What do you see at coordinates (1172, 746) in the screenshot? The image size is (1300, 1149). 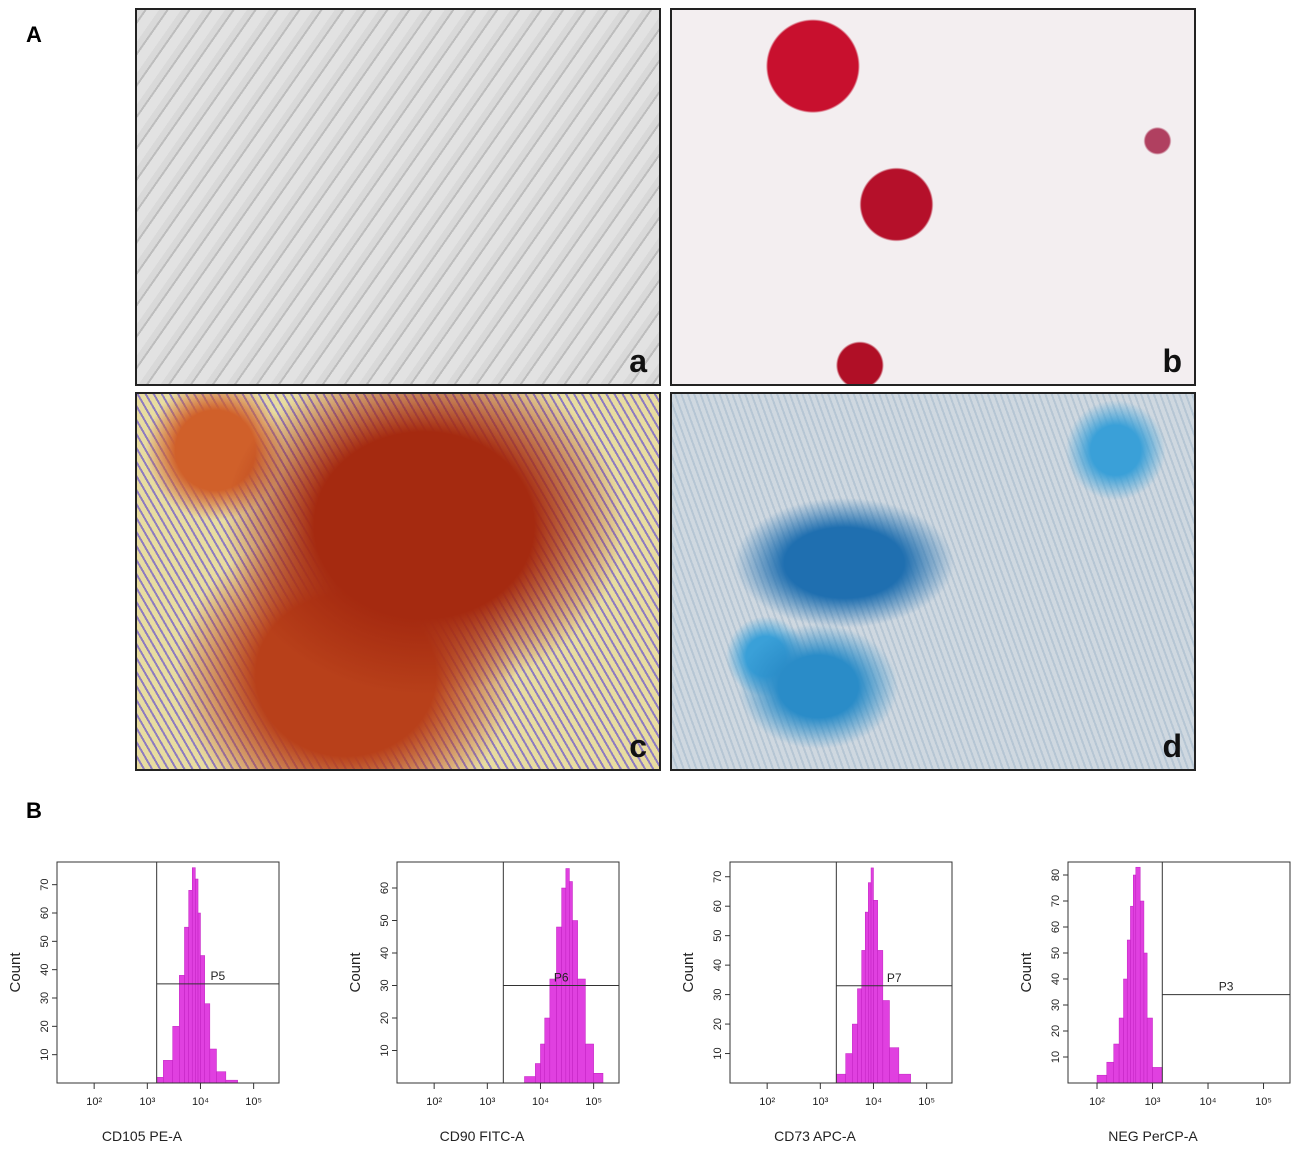 I see `image-label: d` at bounding box center [1172, 746].